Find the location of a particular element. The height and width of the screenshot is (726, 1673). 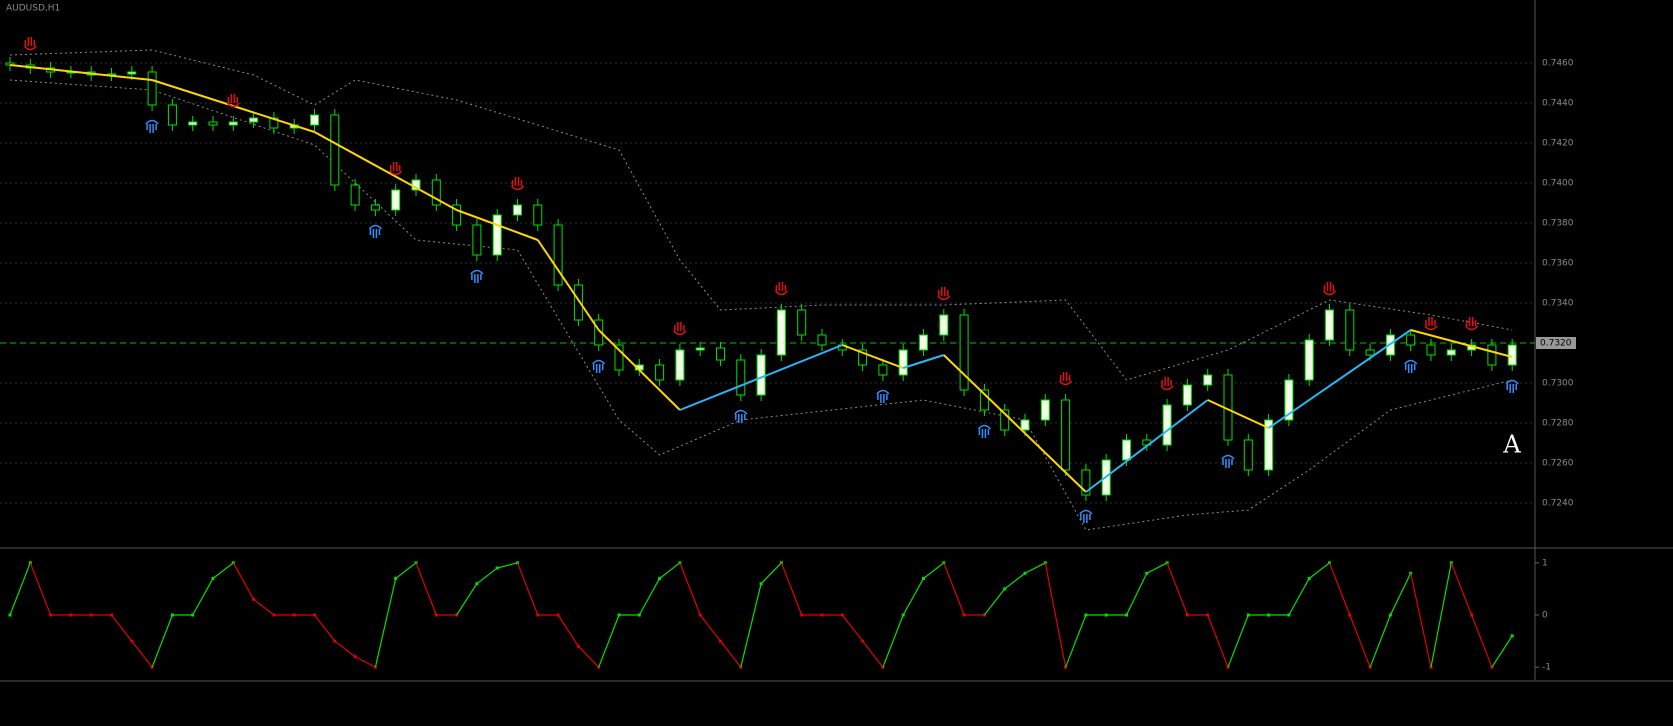

y-tick-label: 0.7460 is located at coordinates (1558, 64).